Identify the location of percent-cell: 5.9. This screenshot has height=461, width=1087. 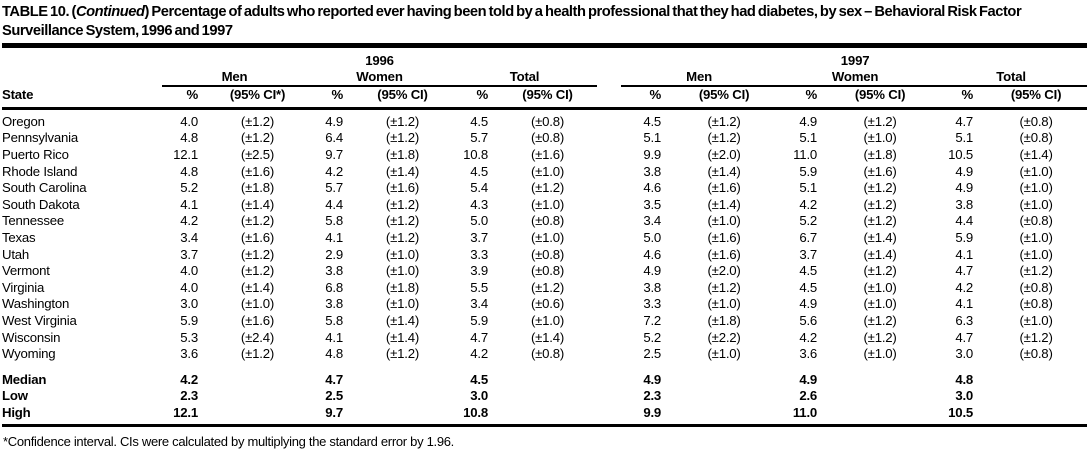
(189, 320).